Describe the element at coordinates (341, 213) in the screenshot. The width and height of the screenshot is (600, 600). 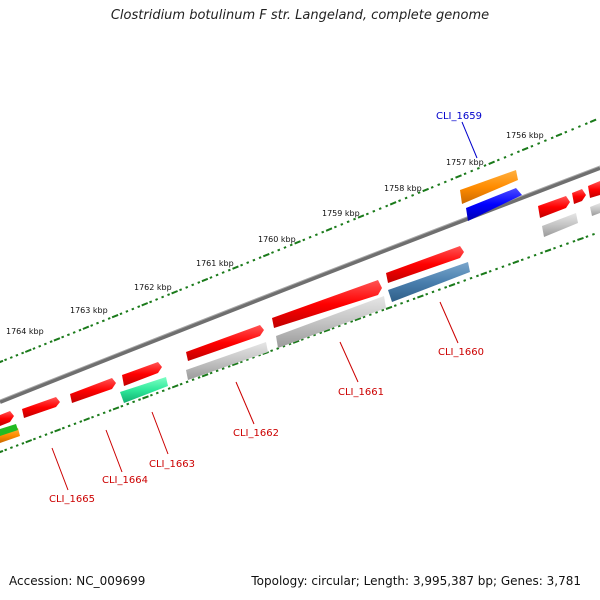
I see `tick-label-1759: 1759 kbp` at that location.